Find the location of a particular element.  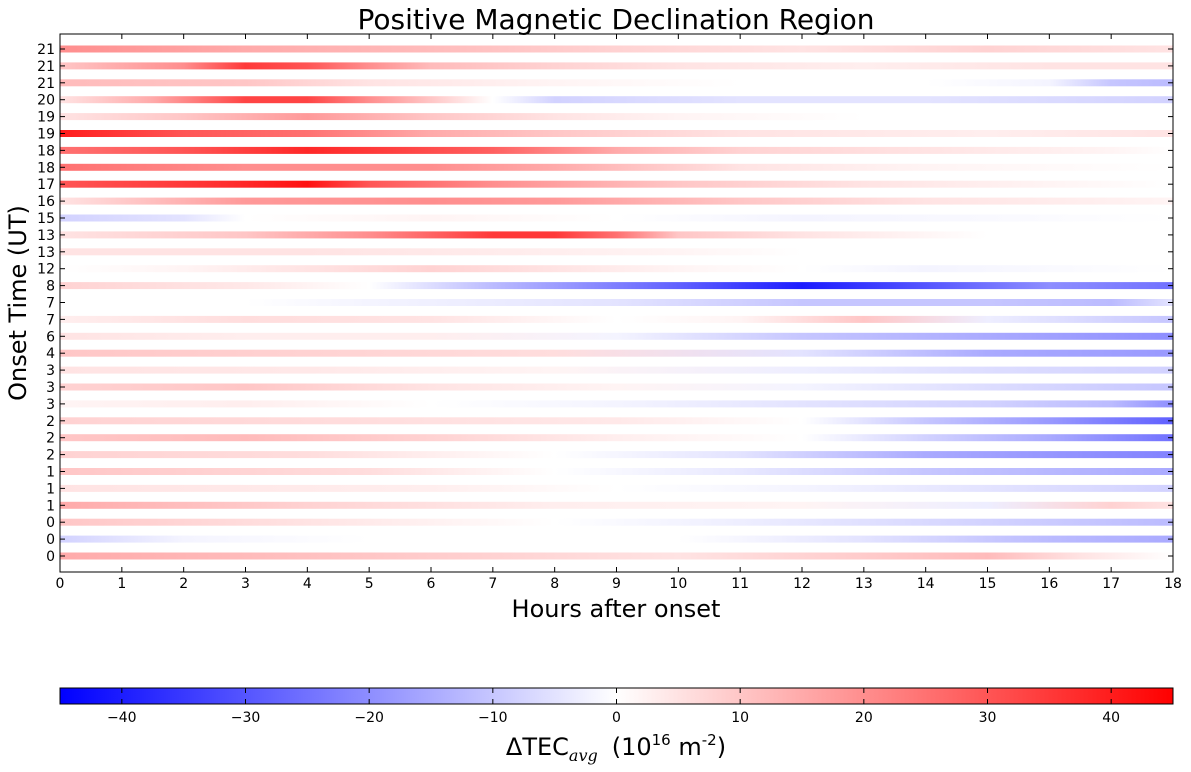

colorbar-tick-label: −40 is located at coordinates (122, 718).